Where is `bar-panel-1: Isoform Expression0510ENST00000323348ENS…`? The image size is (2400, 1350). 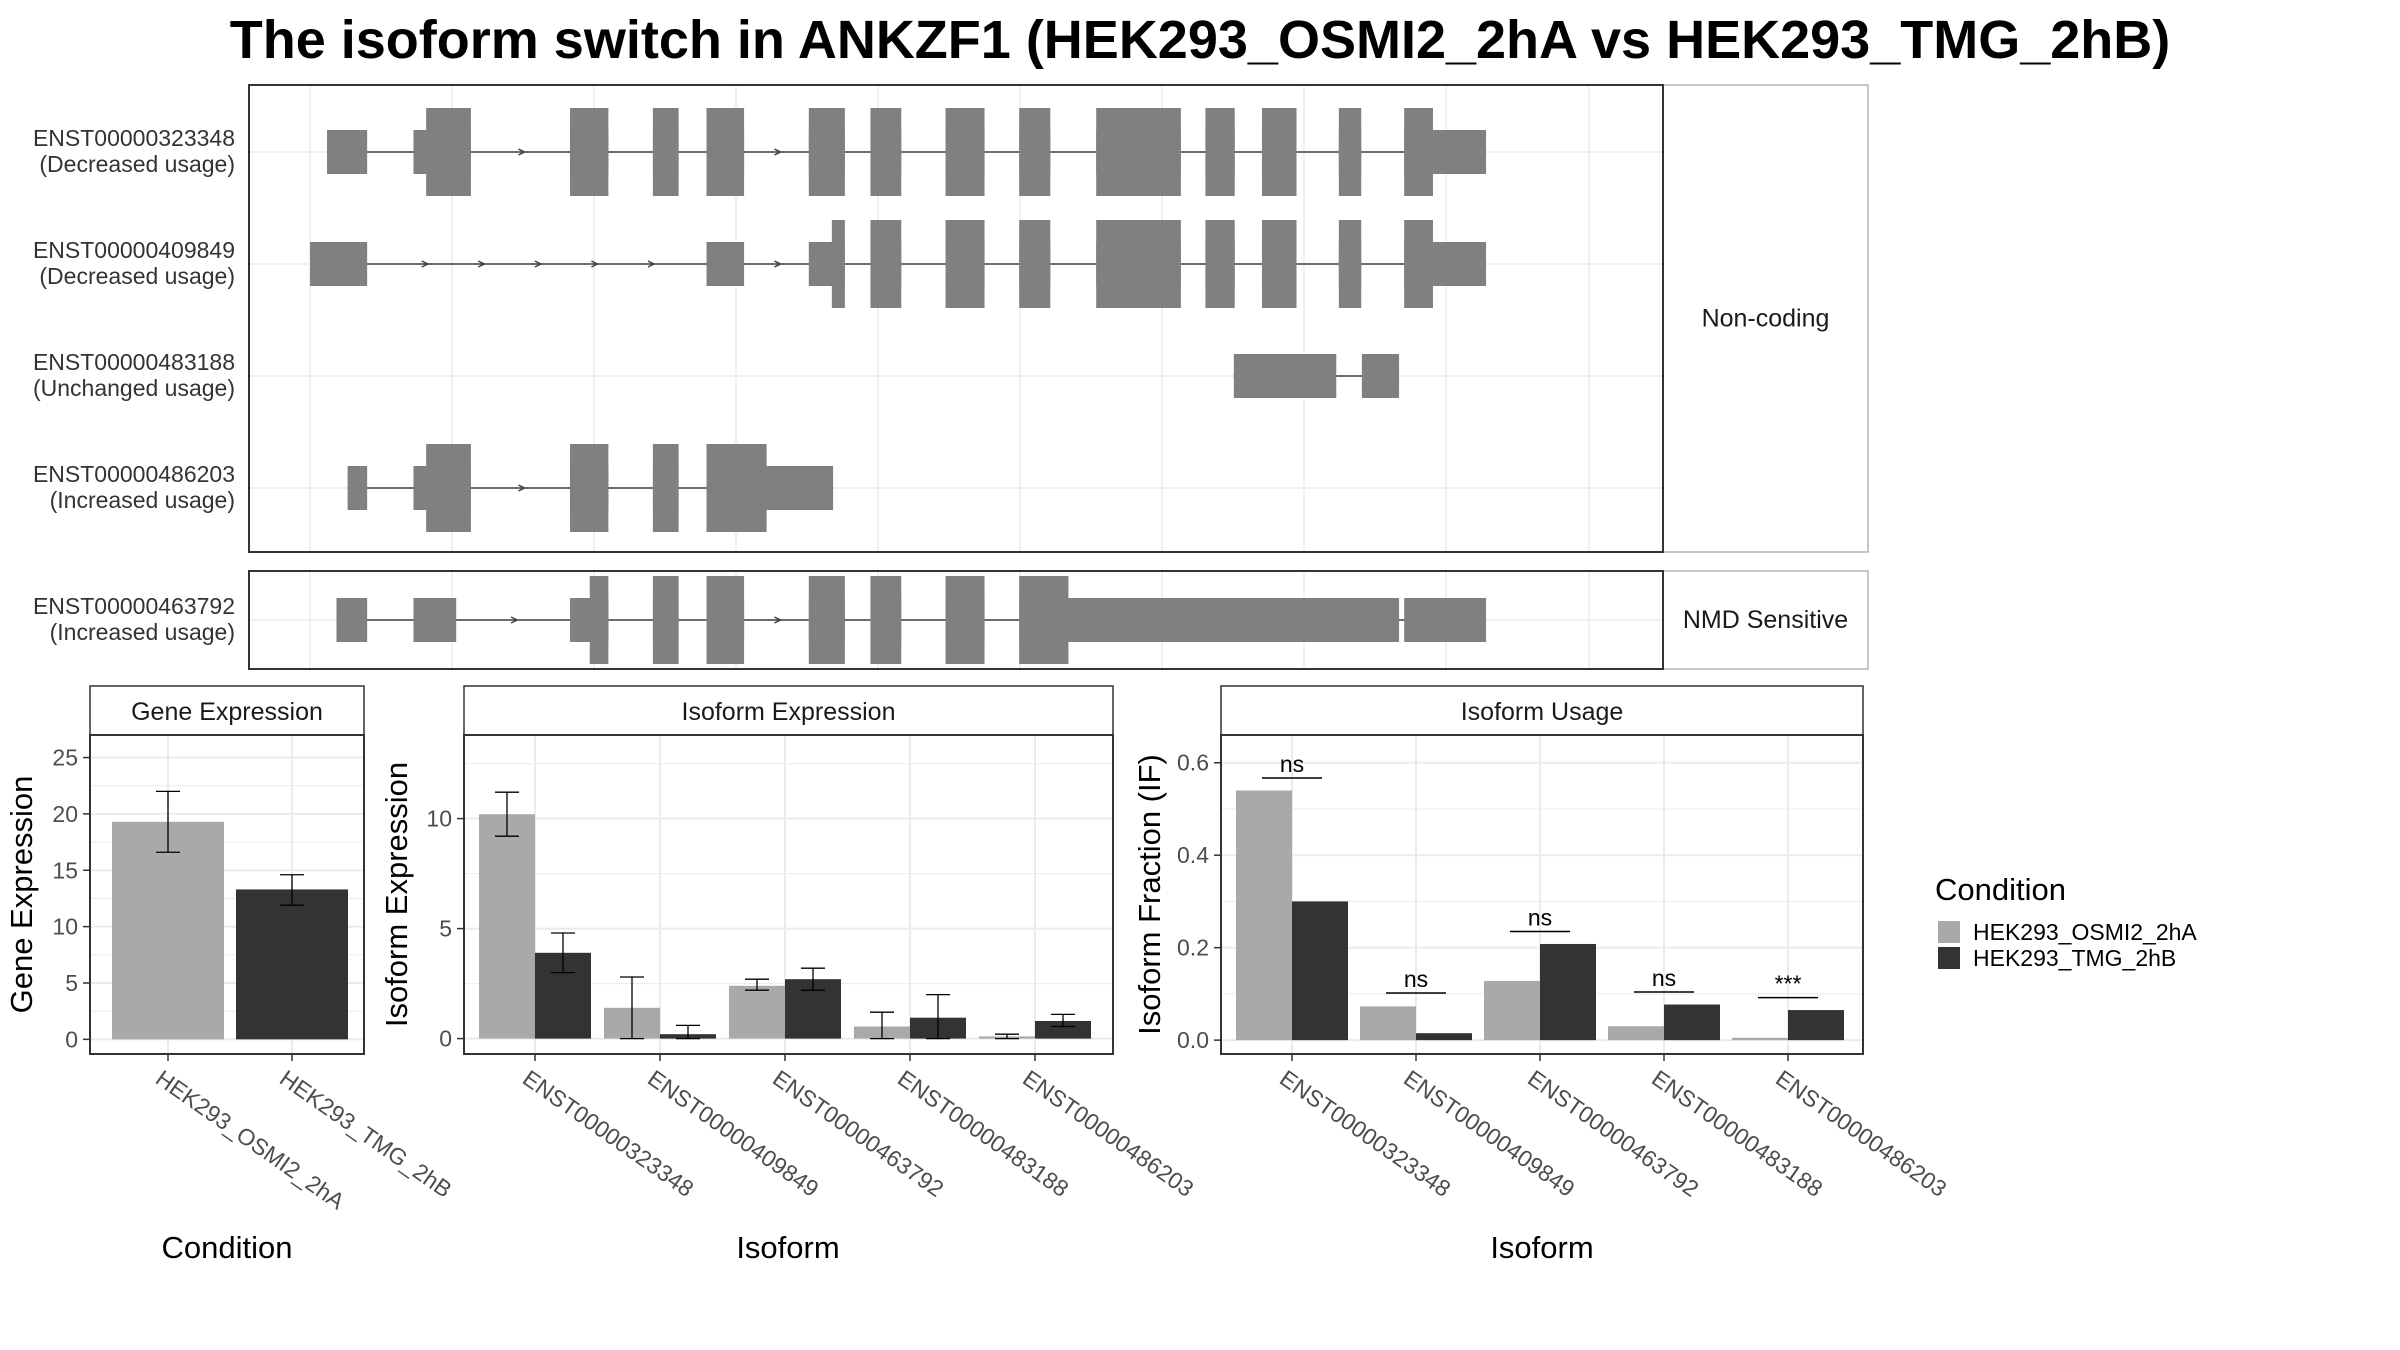 bar-panel-1: Isoform Expression0510ENST00000323348ENS… is located at coordinates (789, 975).